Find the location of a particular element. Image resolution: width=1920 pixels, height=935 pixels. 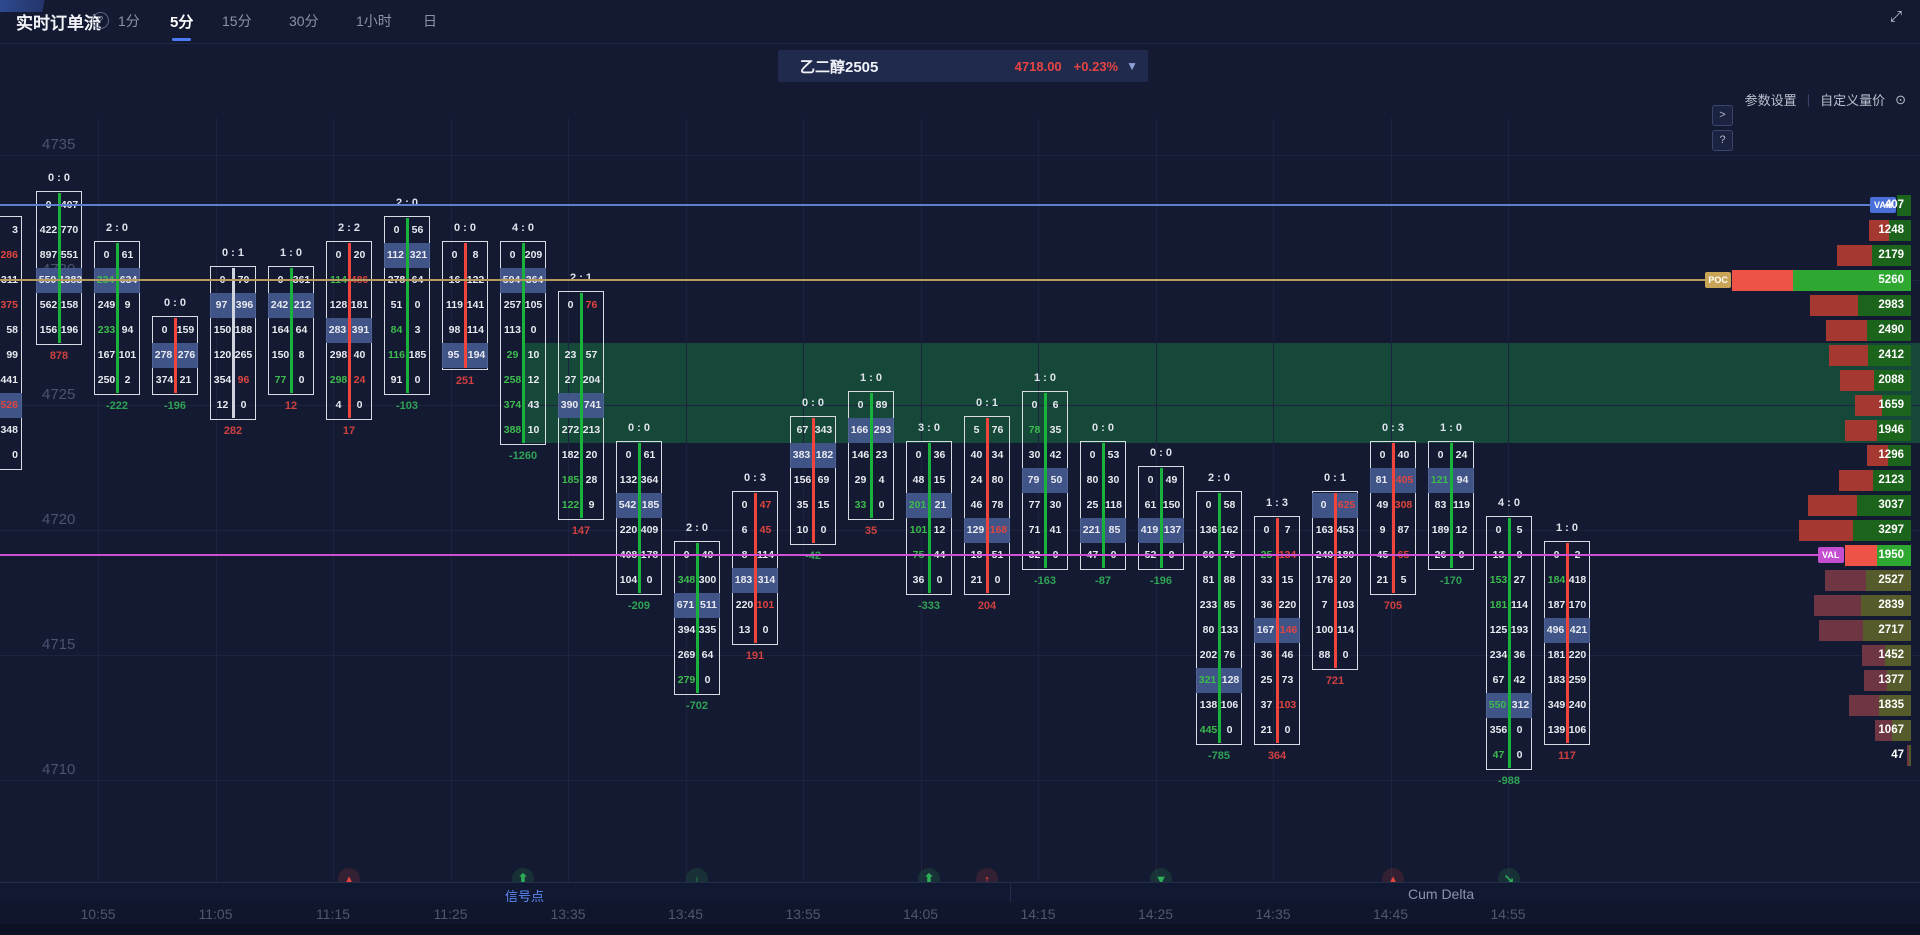

profile-volume-value: 1950 is located at coordinates (1891, 554).